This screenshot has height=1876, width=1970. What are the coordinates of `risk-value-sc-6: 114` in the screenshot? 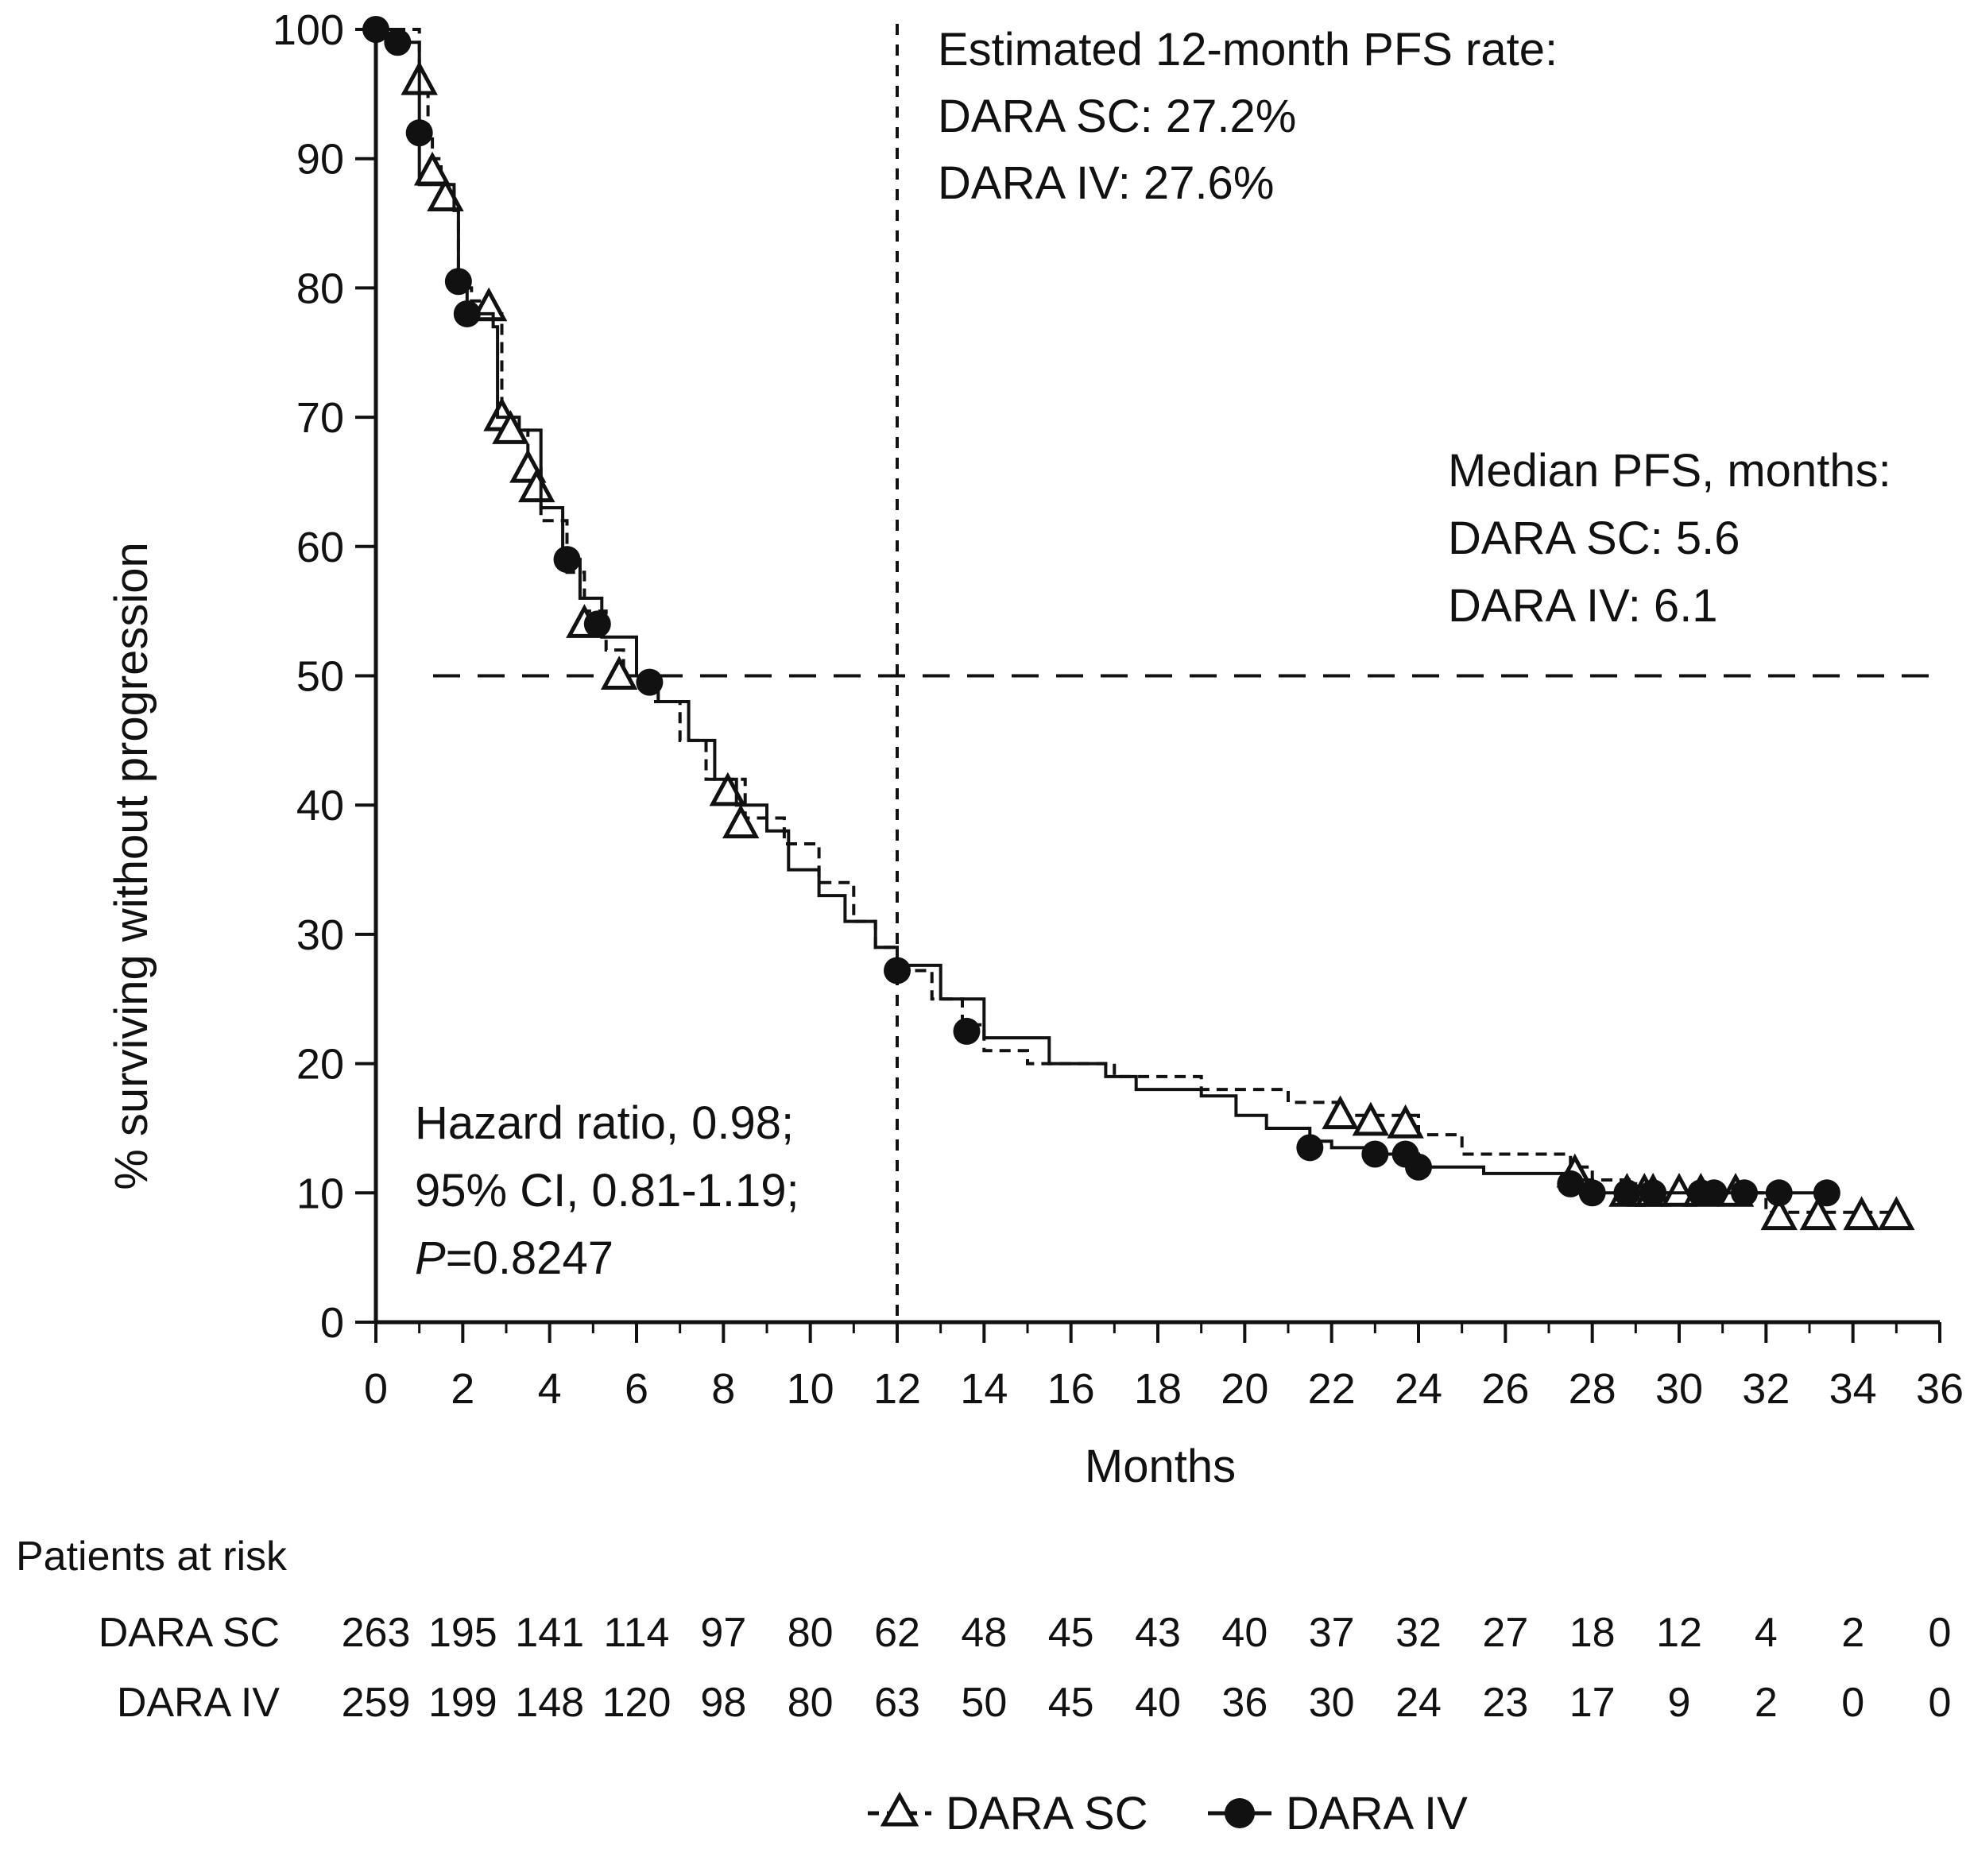 It's located at (637, 1633).